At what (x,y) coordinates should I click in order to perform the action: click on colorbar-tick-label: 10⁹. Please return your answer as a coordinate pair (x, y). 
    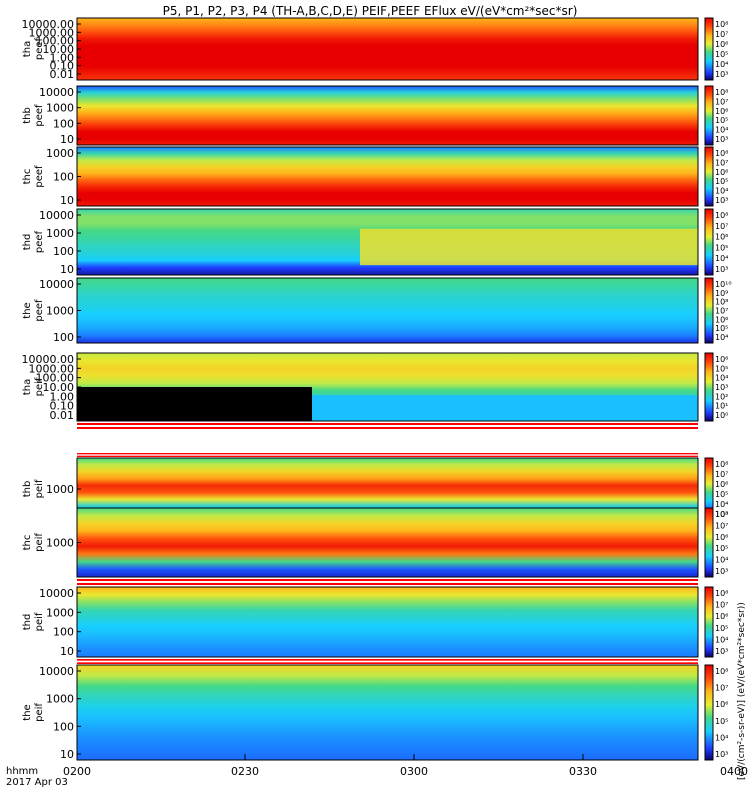
    Looking at the image, I should click on (721, 293).